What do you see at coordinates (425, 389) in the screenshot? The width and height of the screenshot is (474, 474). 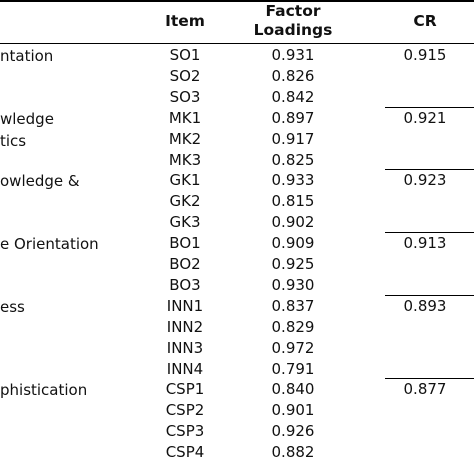 I see `cr-value: 0.877` at bounding box center [425, 389].